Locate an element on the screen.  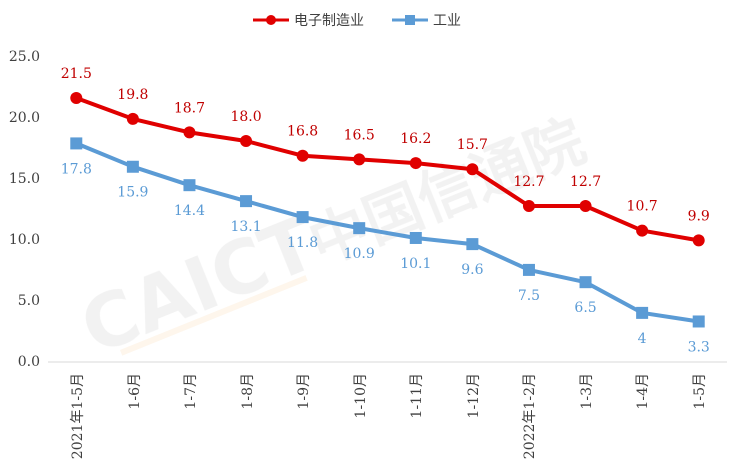
series-0-data-label: 9.9 is located at coordinates (699, 216).